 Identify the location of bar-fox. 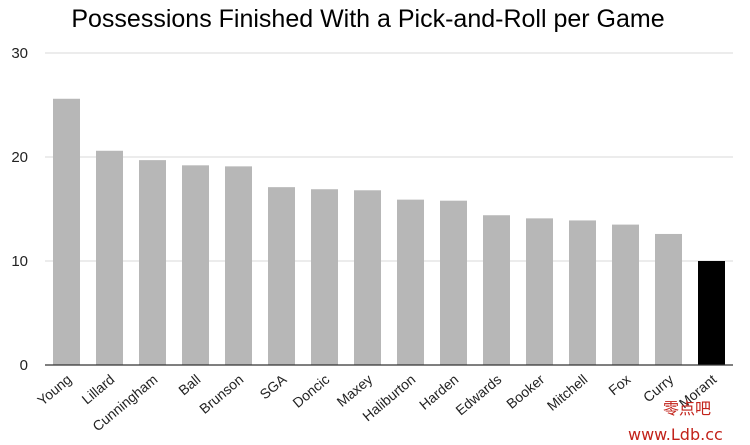
(625, 294).